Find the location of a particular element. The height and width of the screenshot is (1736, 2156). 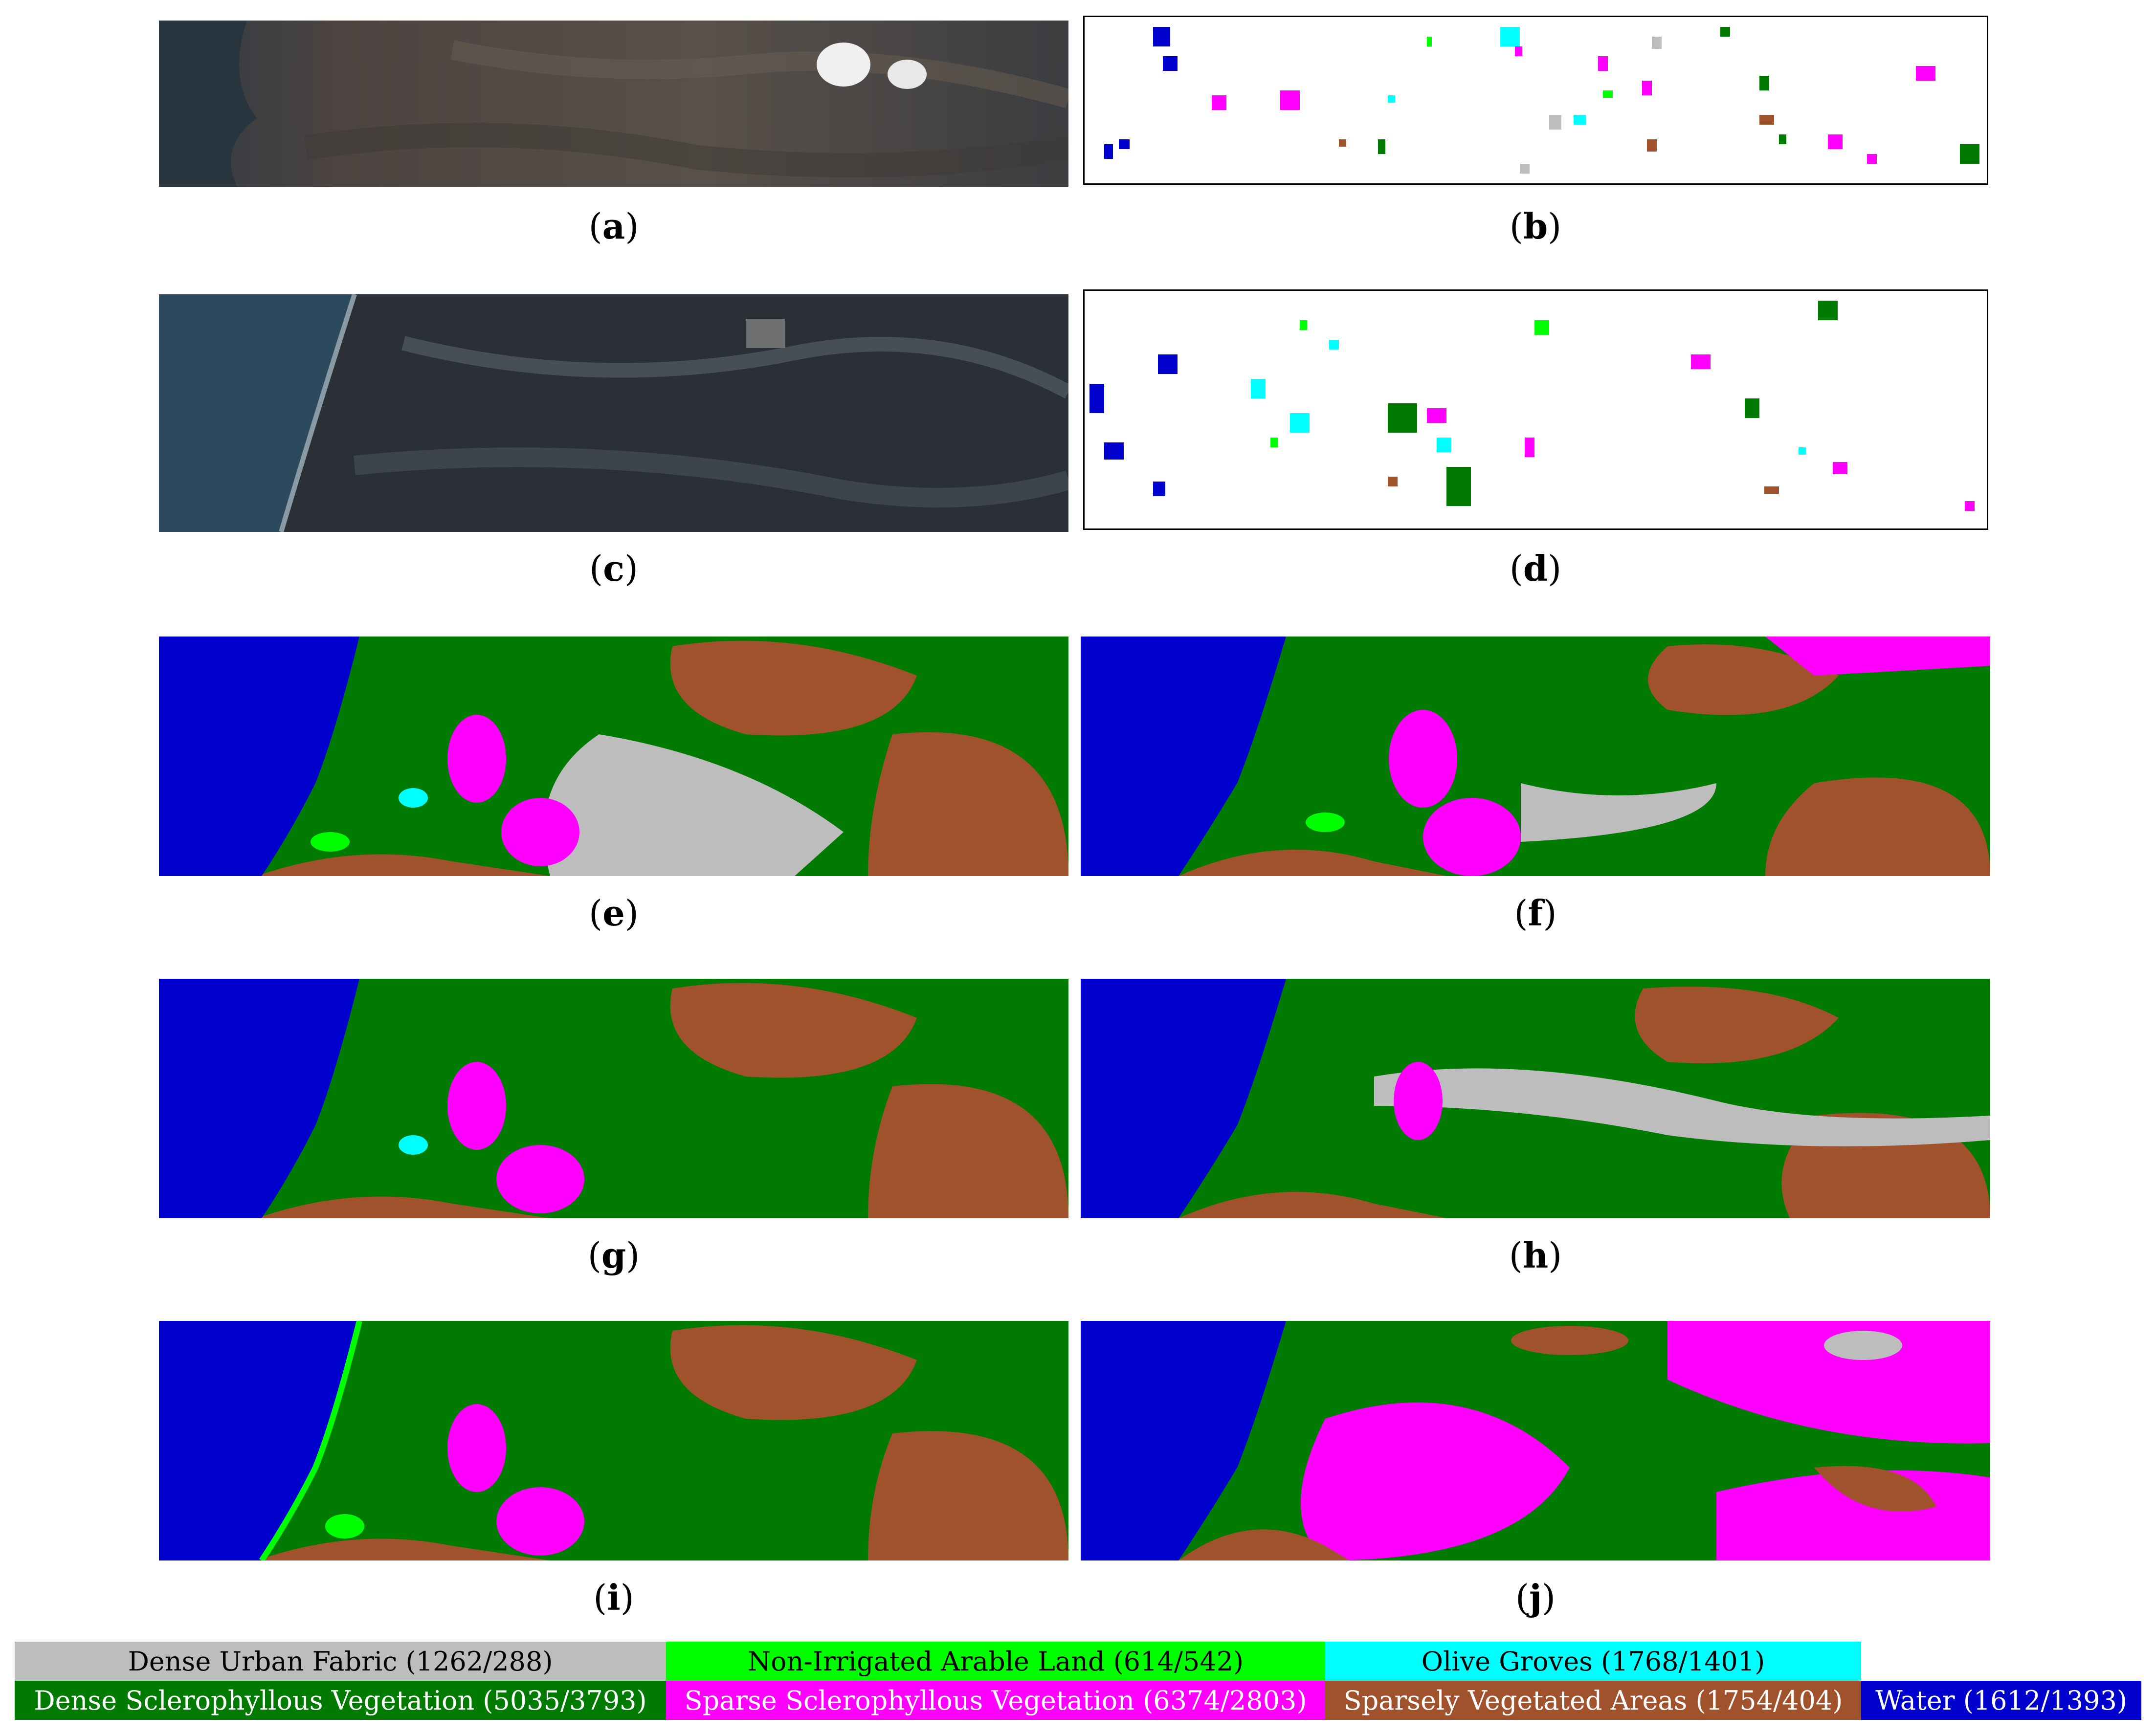

ground-truth-map-d is located at coordinates (1535, 410).